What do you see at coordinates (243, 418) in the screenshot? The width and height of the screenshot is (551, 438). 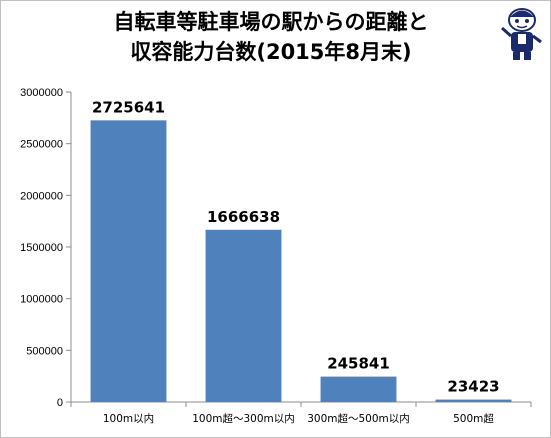 I see `x-tick-label: 100m超〜300m以内` at bounding box center [243, 418].